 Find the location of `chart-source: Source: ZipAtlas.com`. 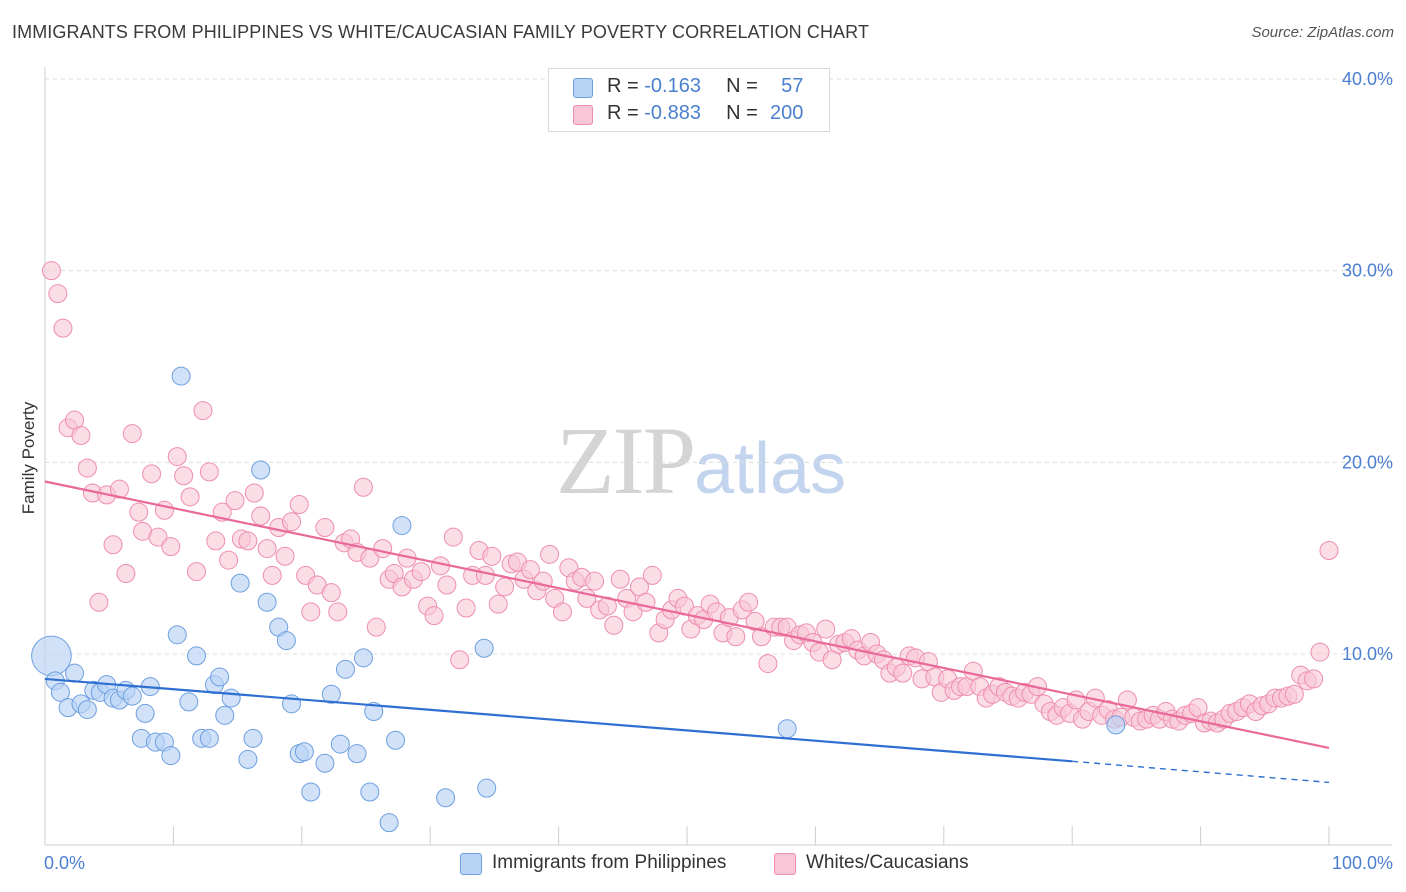

chart-source: Source: ZipAtlas.com is located at coordinates (1322, 32).